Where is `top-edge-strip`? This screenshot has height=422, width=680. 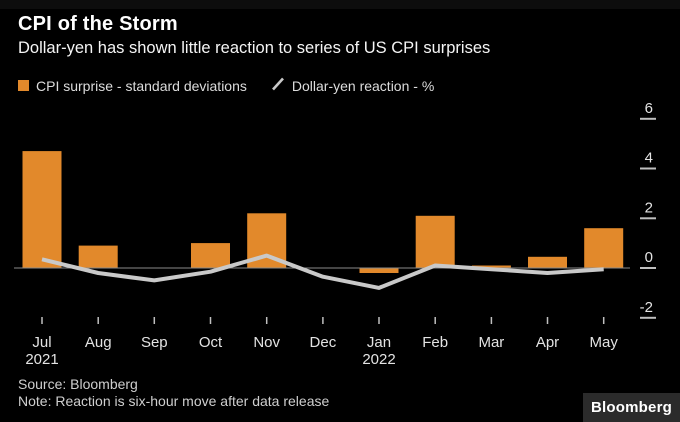 top-edge-strip is located at coordinates (340, 4).